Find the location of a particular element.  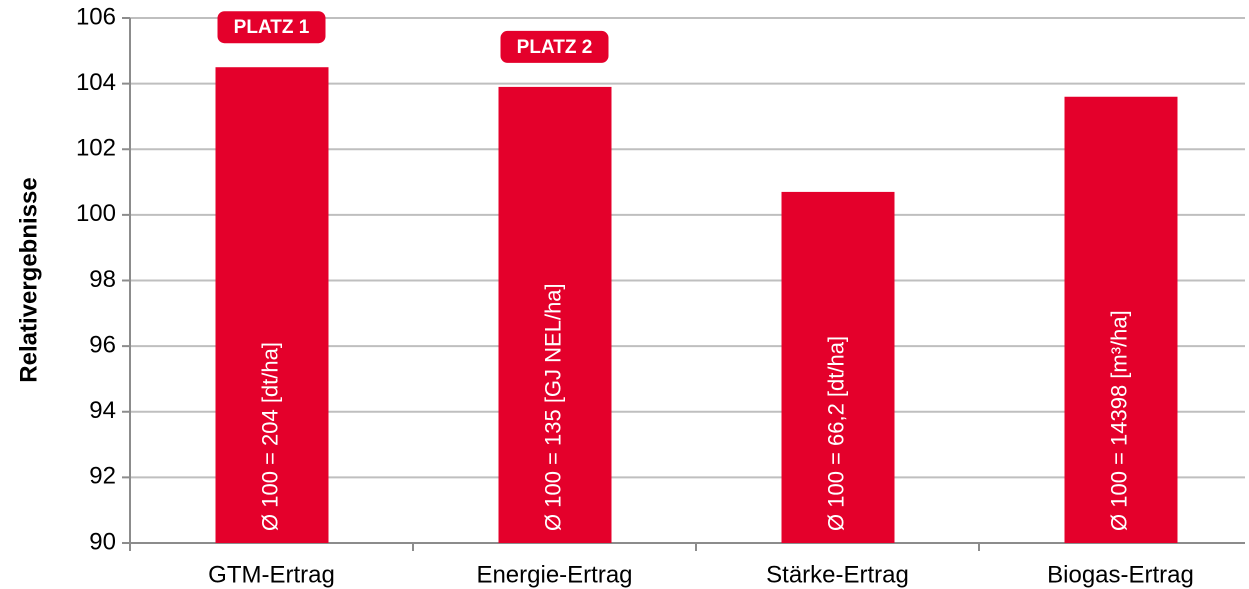

bar-label: Ø 100 = 14398 [m³/ha] is located at coordinates (1118, 420).